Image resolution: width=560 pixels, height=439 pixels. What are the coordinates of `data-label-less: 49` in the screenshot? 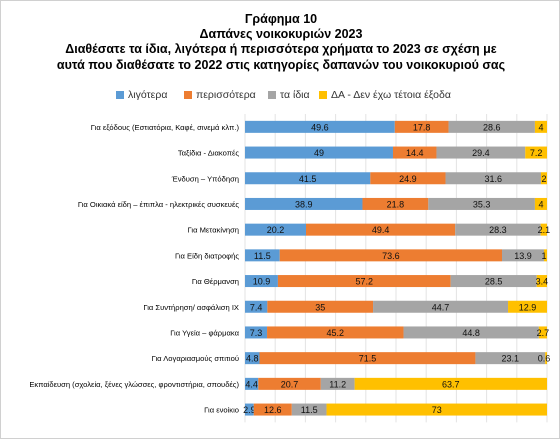 It's located at (319, 153).